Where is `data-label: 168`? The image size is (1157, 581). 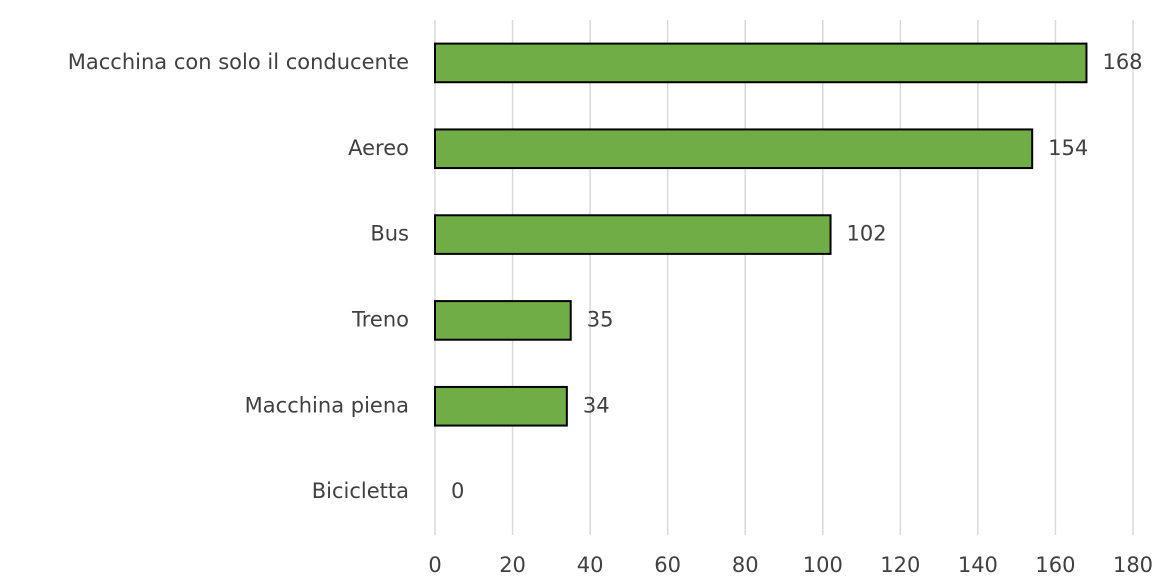 data-label: 168 is located at coordinates (1122, 62).